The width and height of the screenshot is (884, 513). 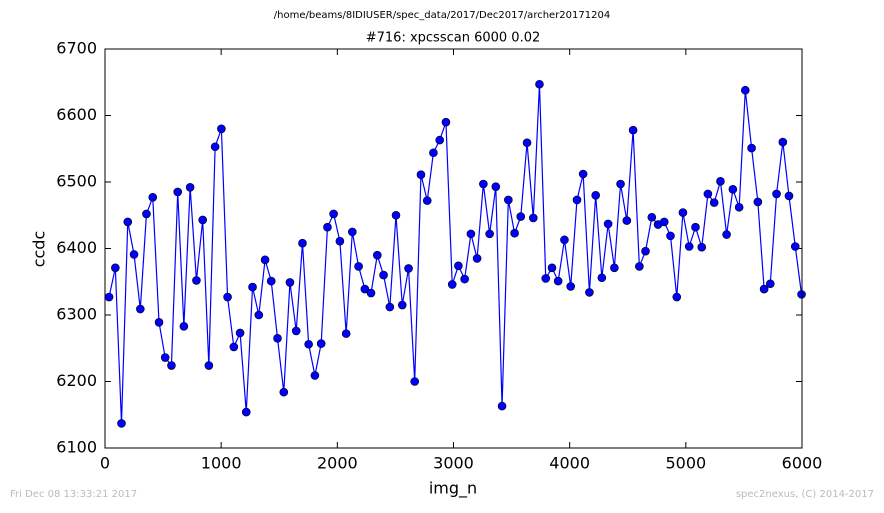 What do you see at coordinates (76, 447) in the screenshot?
I see `y-tick-label: 6100` at bounding box center [76, 447].